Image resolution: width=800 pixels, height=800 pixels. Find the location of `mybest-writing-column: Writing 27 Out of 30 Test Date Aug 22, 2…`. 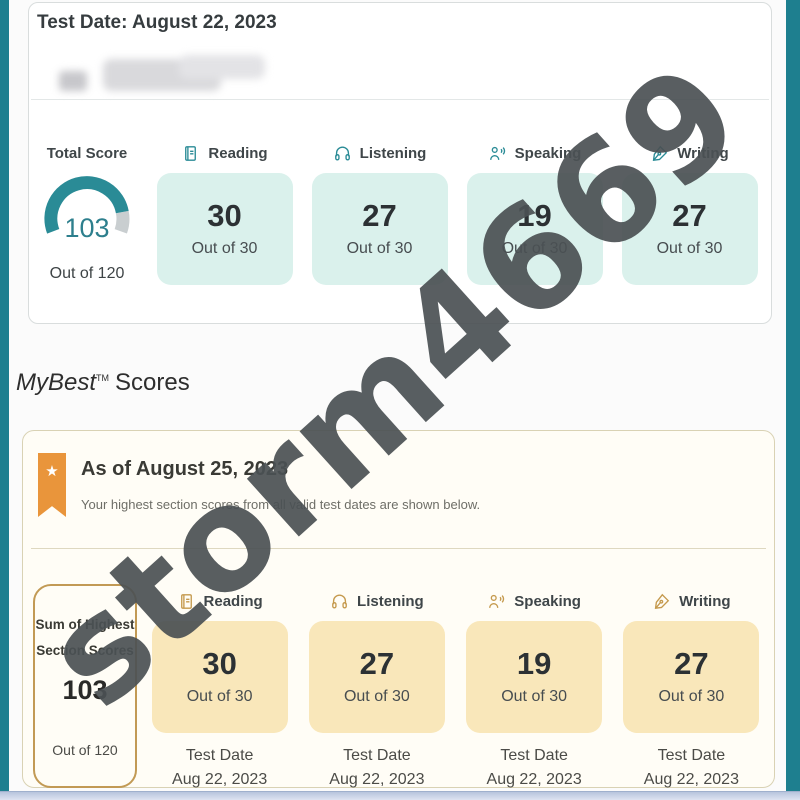

mybest-writing-column: Writing 27 Out of 30 Test Date Aug 22, 2… is located at coordinates (691, 675).